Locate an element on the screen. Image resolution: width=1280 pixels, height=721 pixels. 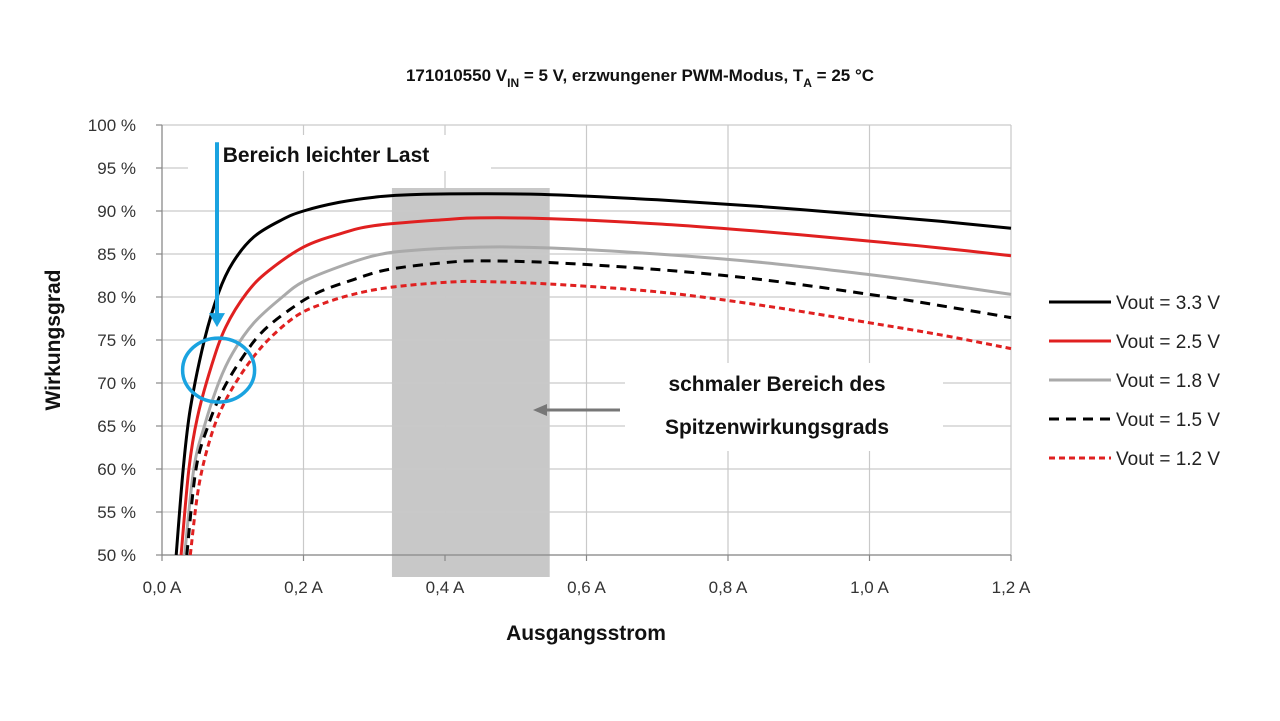
y-tick-label: 50 % is located at coordinates (116, 555).